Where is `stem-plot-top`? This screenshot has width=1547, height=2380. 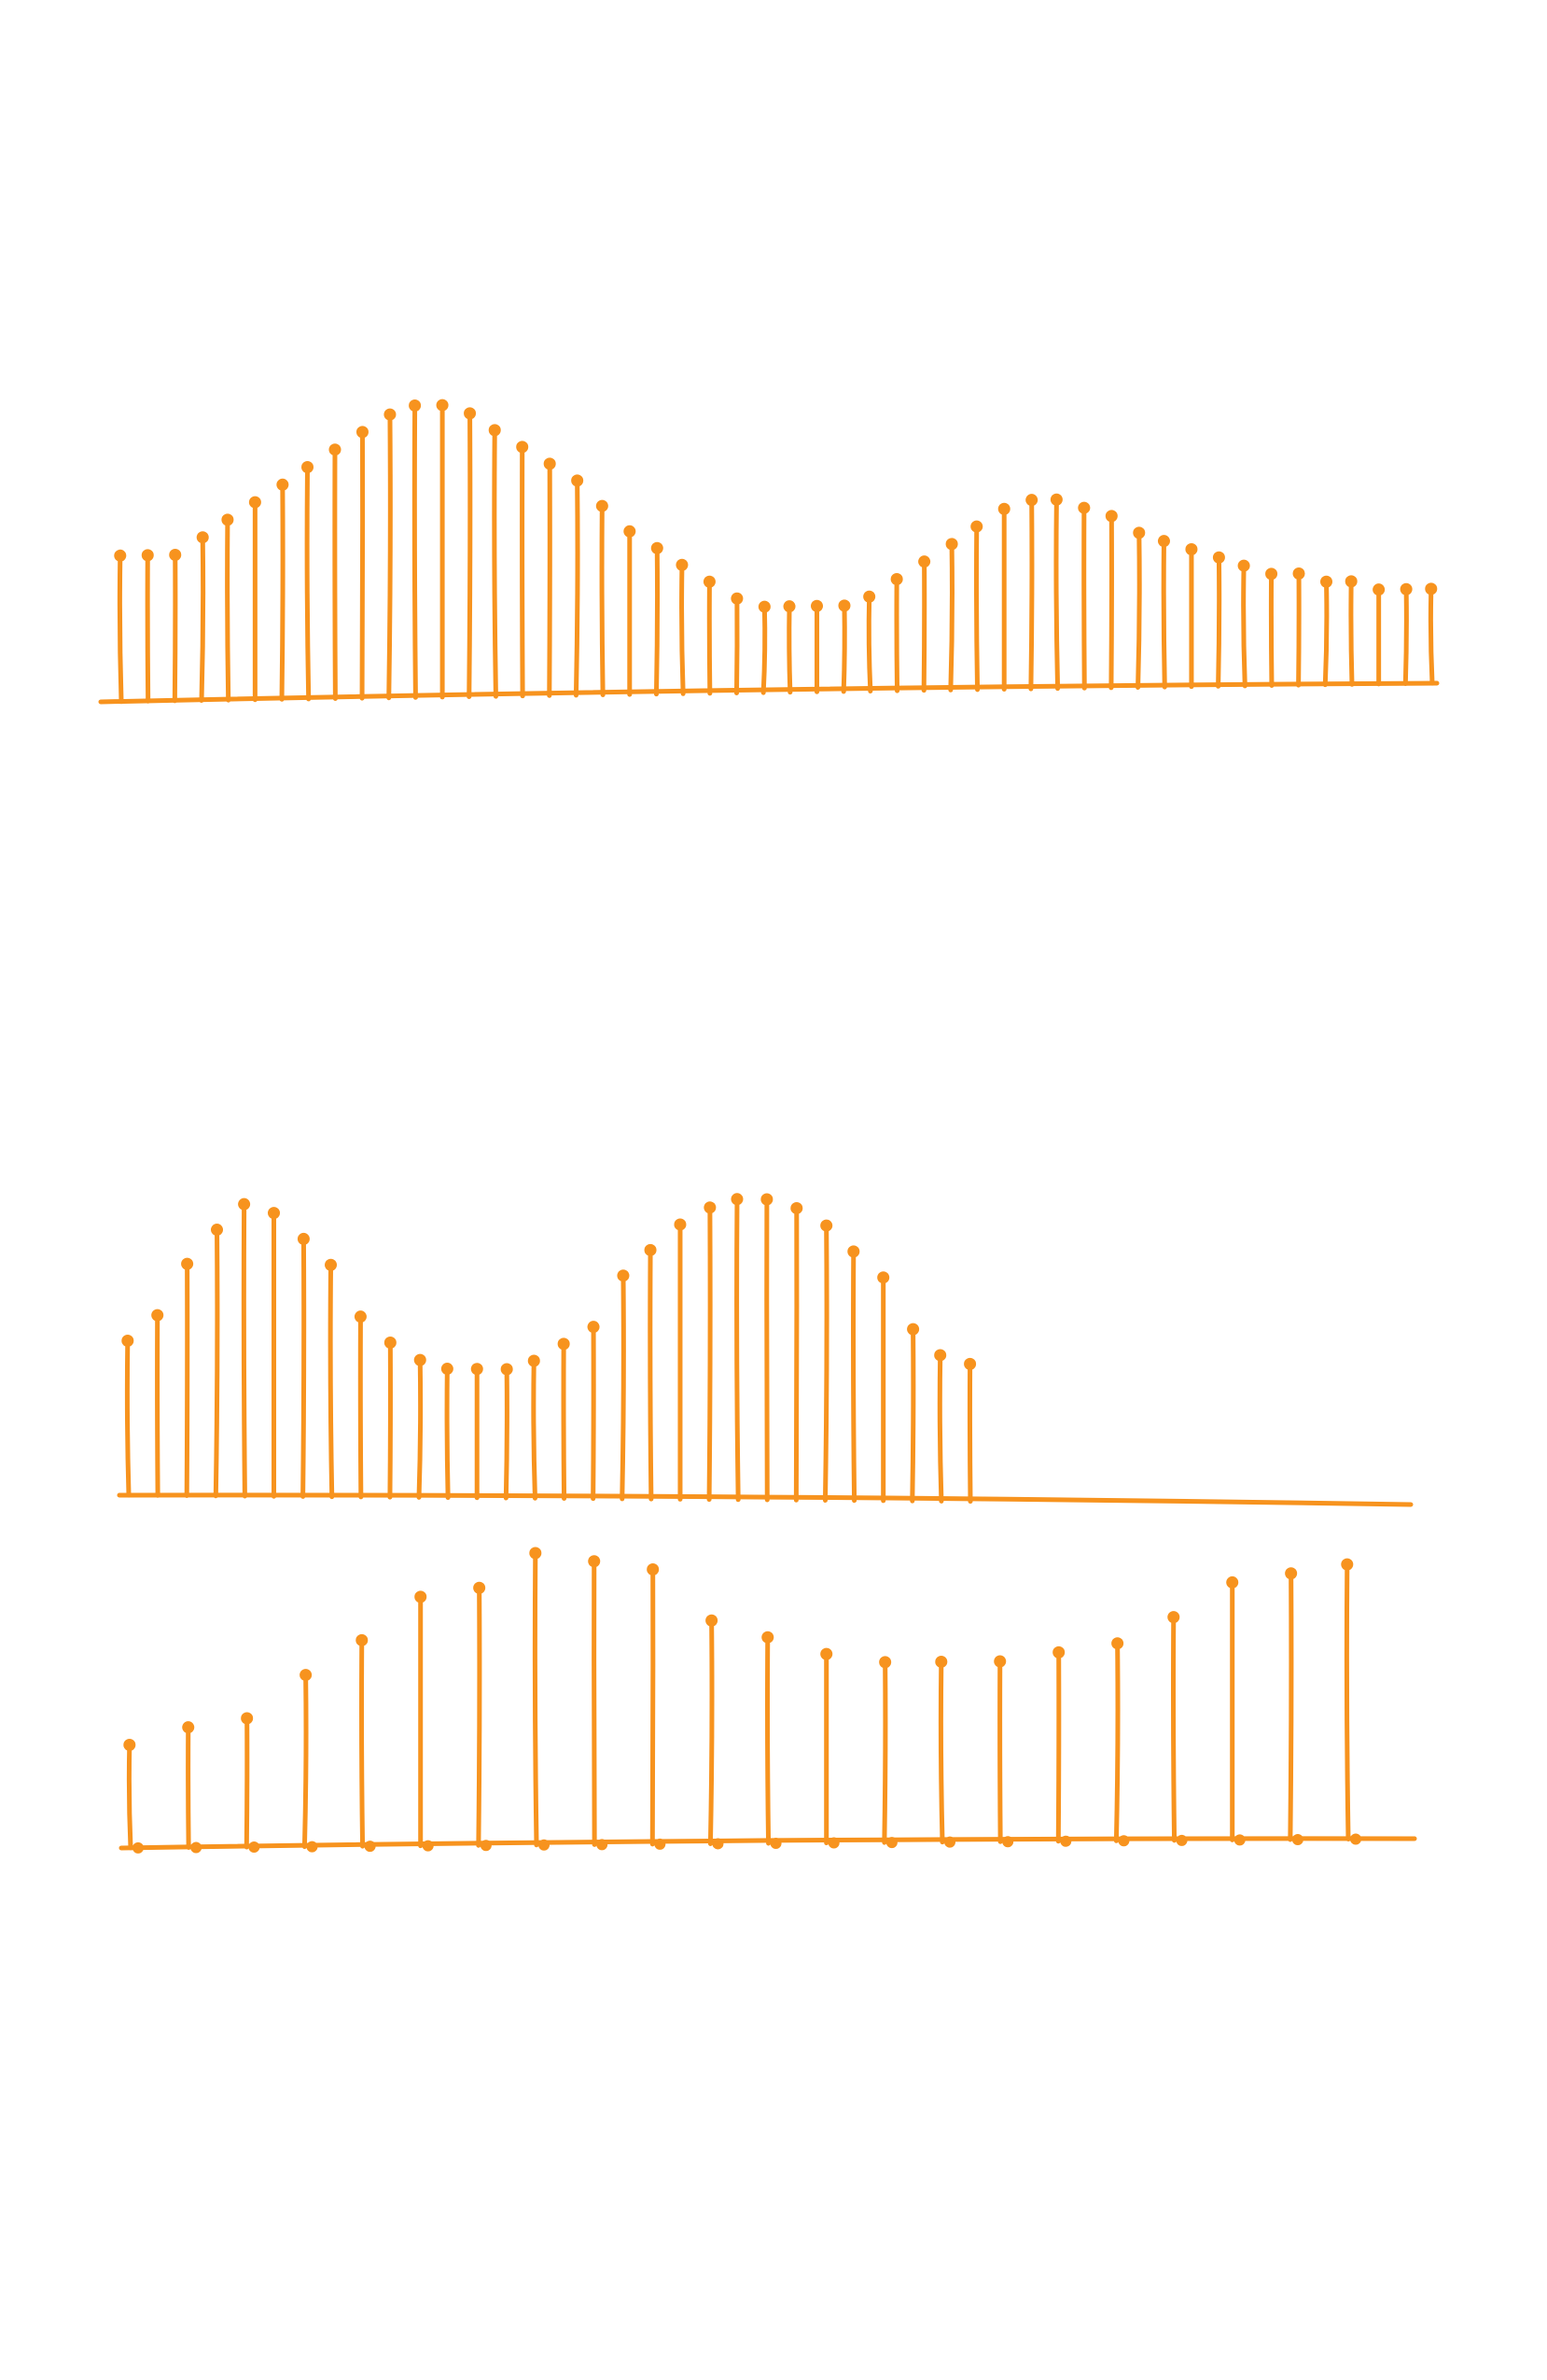
stem-plot-top is located at coordinates (769, 552).